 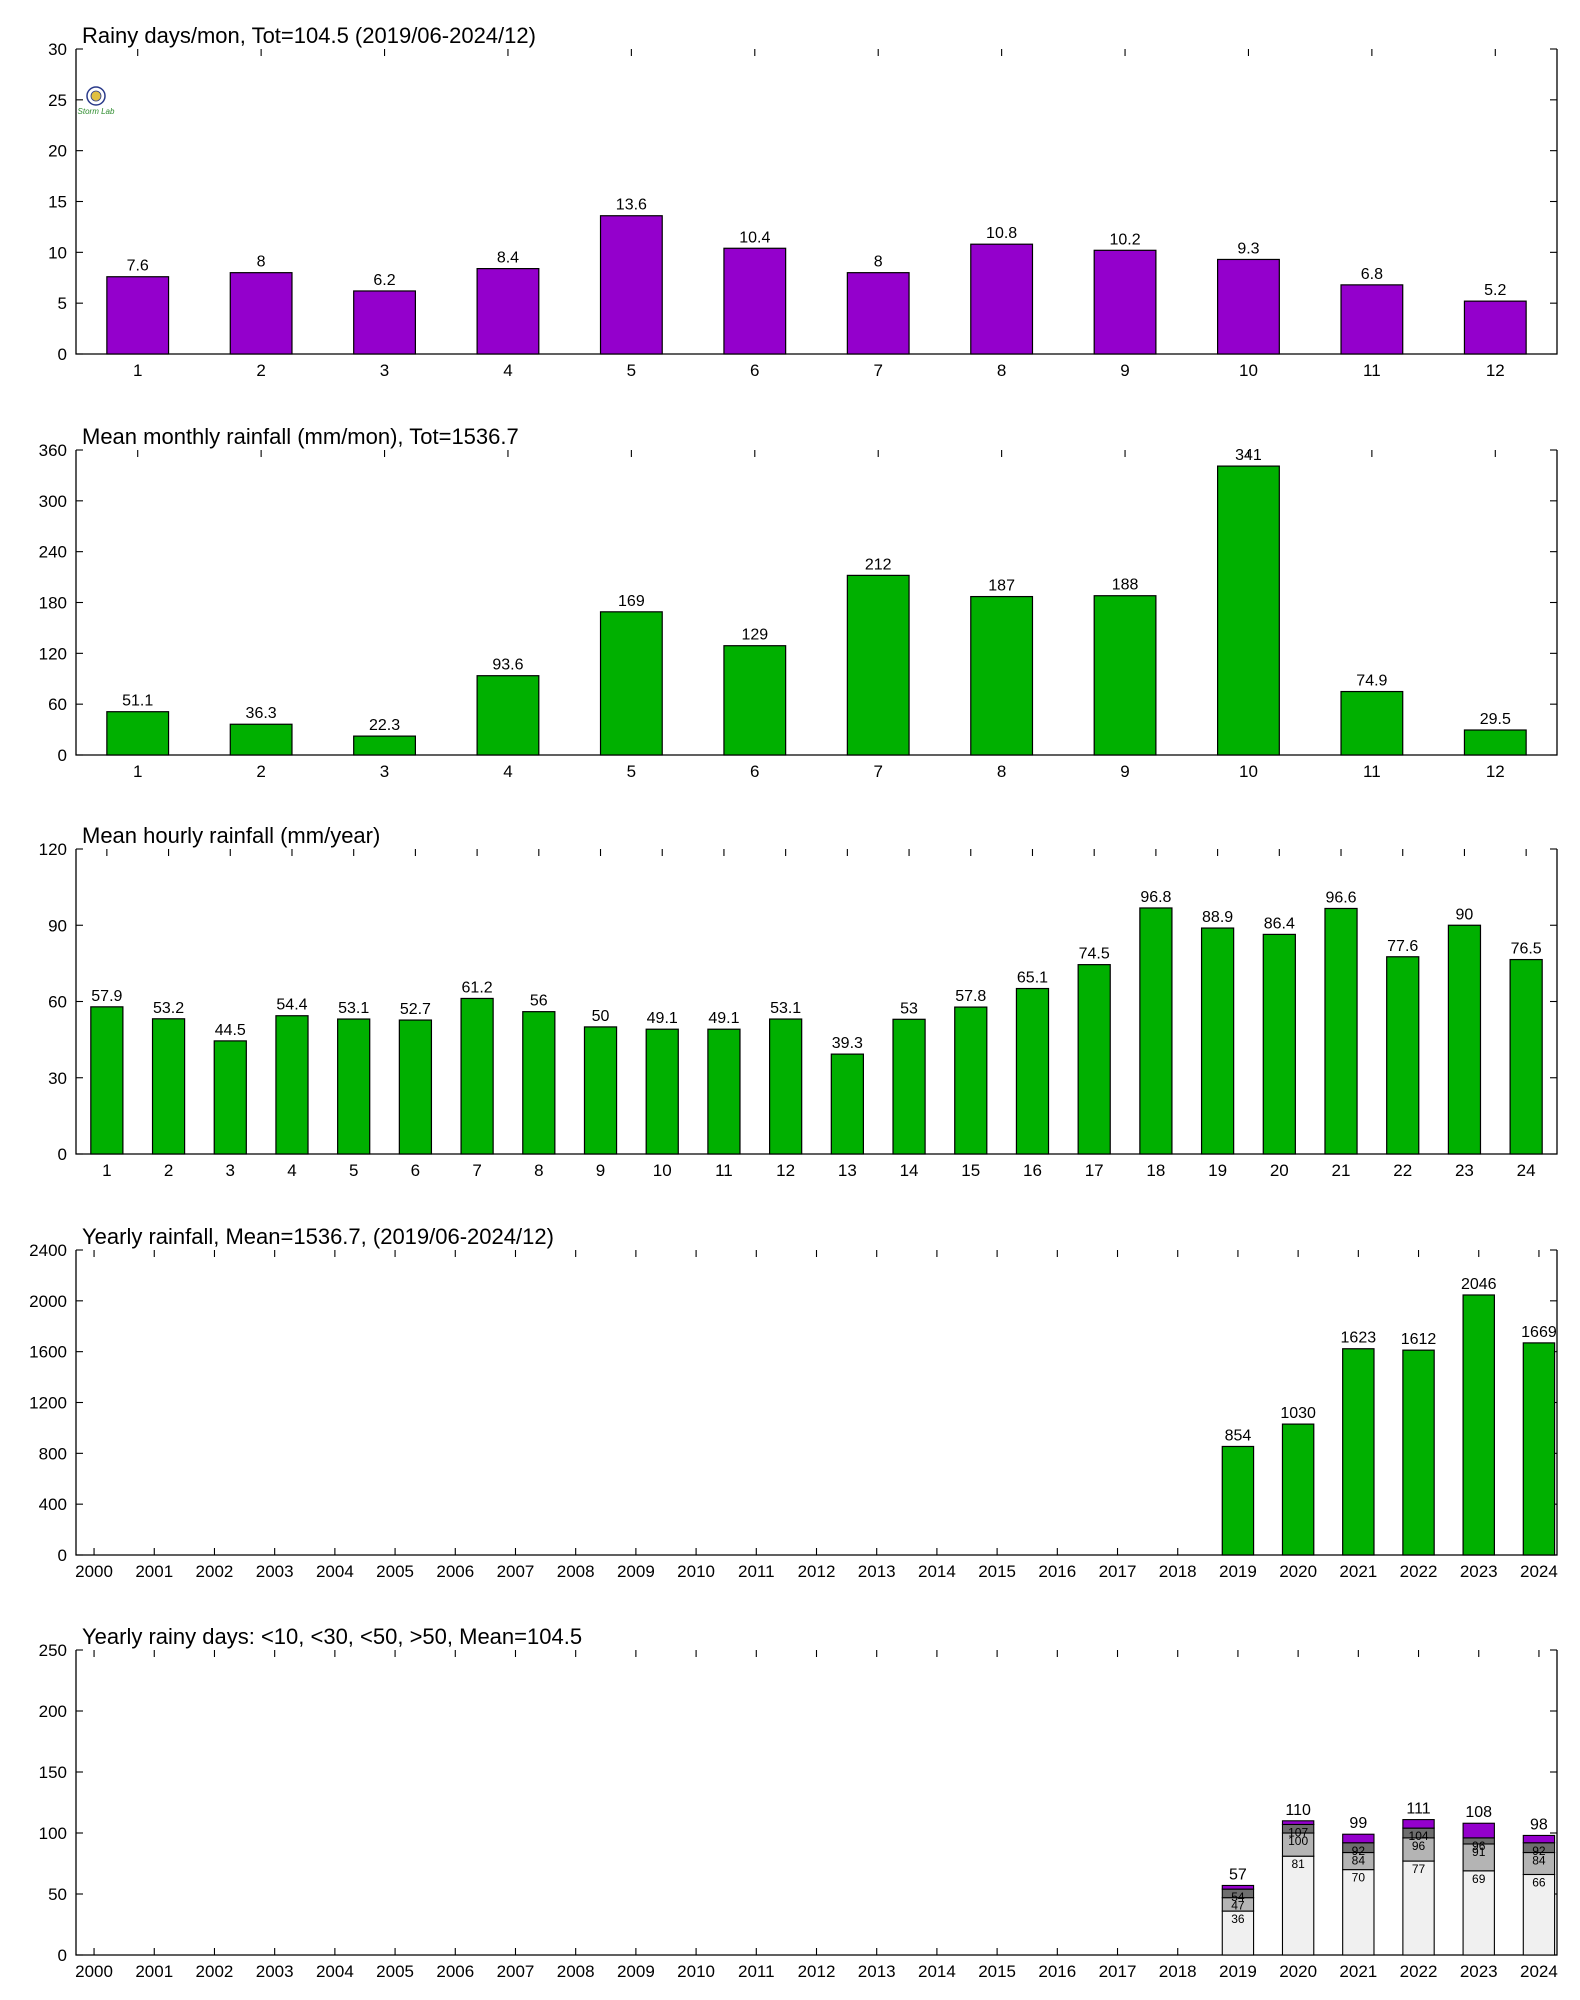 I want to click on stack-segment-label: 107, so click(x=1298, y=1832).